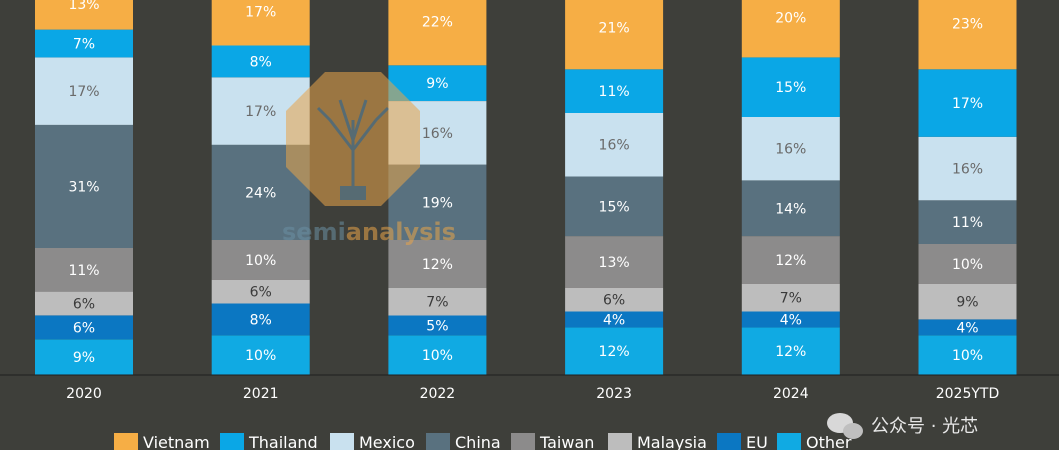  What do you see at coordinates (672, 441) in the screenshot?
I see `legend-label-malaysia: Malaysia` at bounding box center [672, 441].